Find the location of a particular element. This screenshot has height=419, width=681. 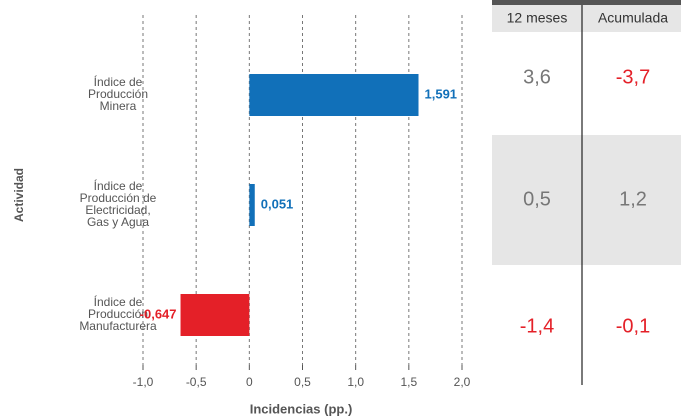

table-cell: 0,5 is located at coordinates (537, 199).